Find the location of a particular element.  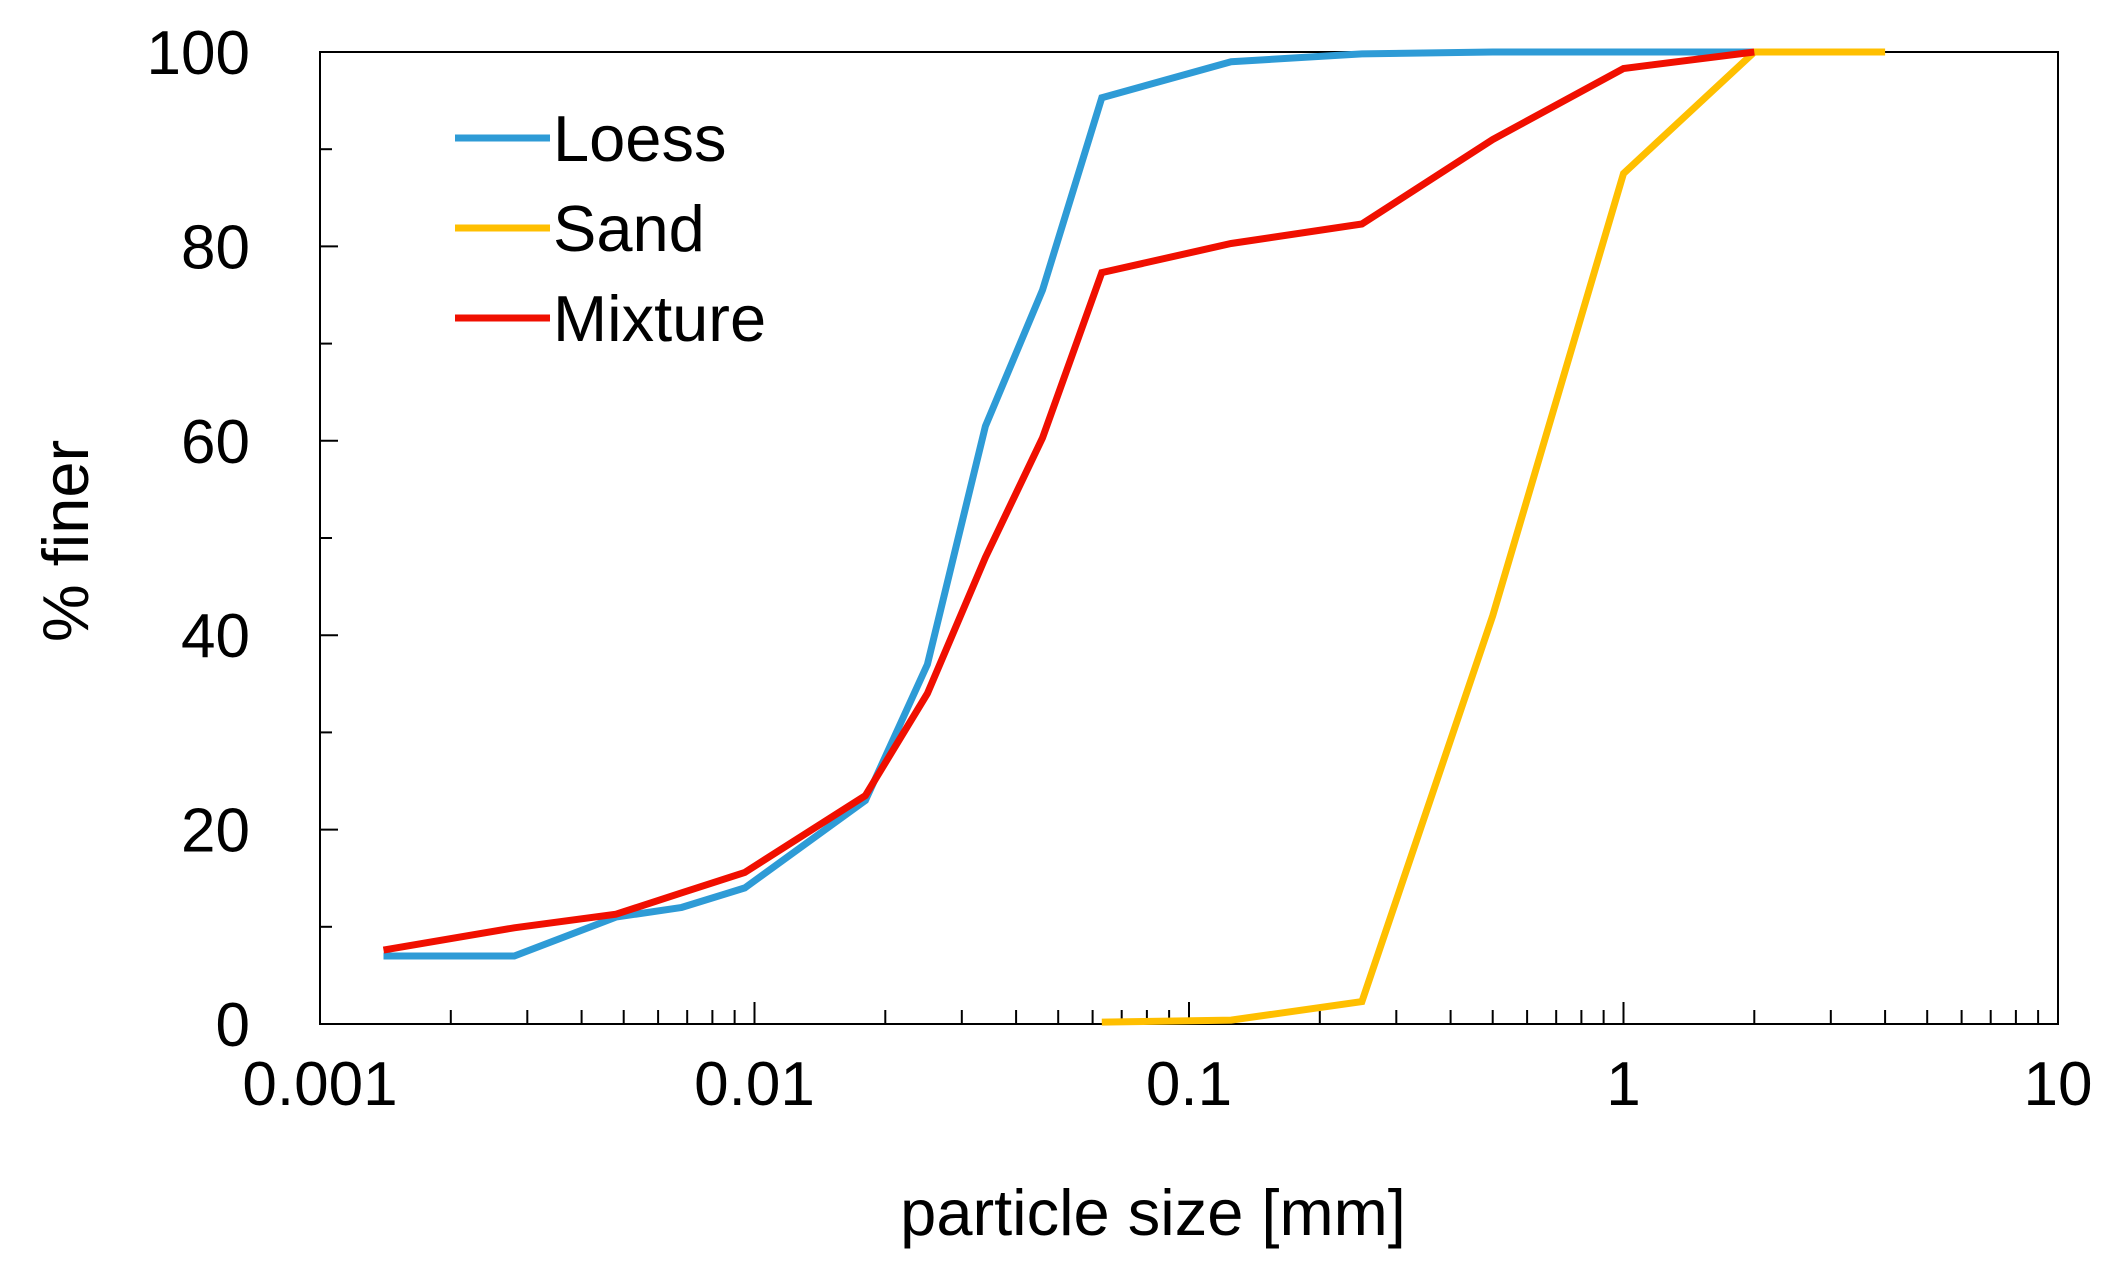

x-tick-label: 0.001 is located at coordinates (319, 1084).